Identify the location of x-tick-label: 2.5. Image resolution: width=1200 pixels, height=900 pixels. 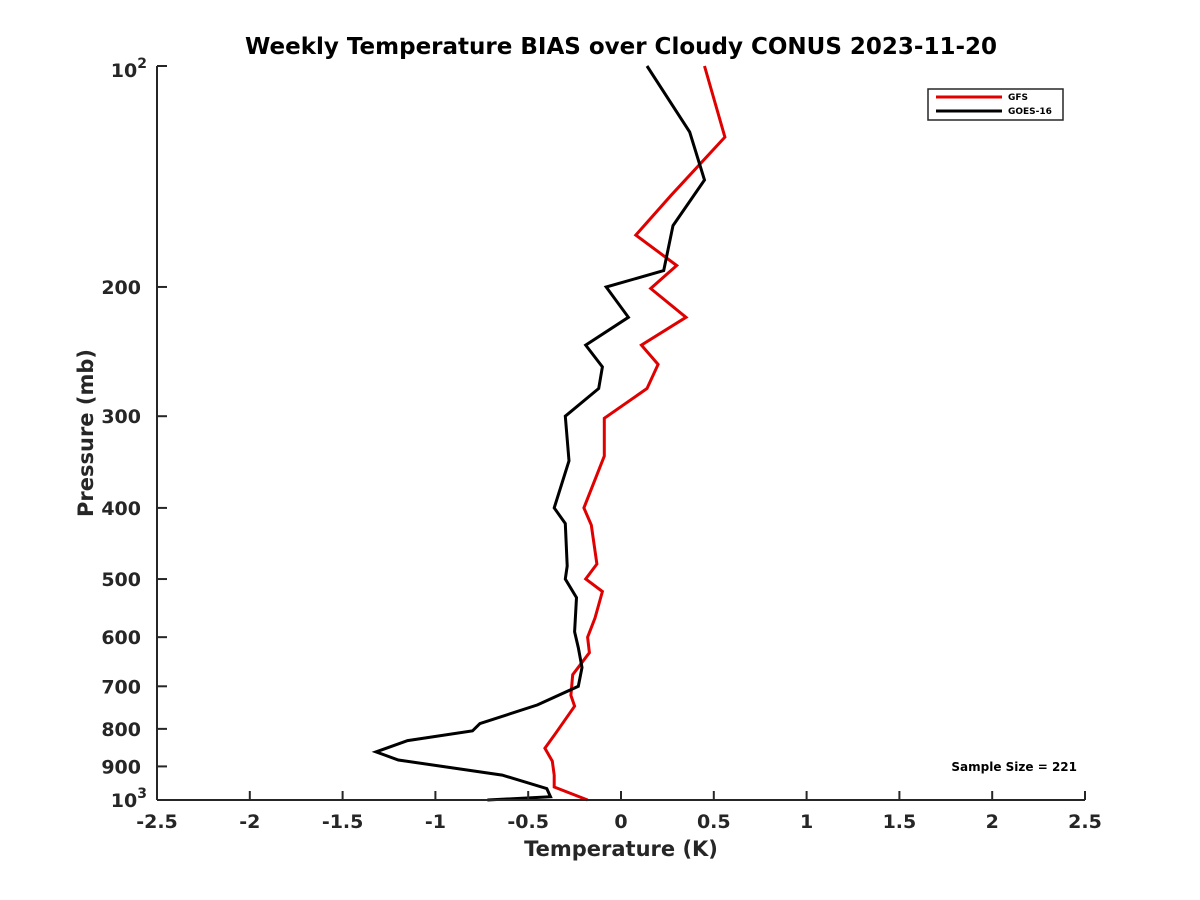
(1085, 822).